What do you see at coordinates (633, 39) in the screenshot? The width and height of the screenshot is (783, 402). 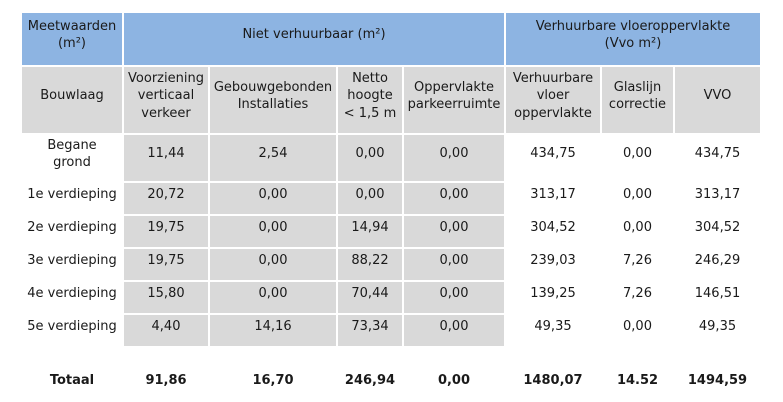 I see `group-header-verhuurbare-vloeroppervlakte: Verhuurbare vloeroppervlakte (Vvo m²)` at bounding box center [633, 39].